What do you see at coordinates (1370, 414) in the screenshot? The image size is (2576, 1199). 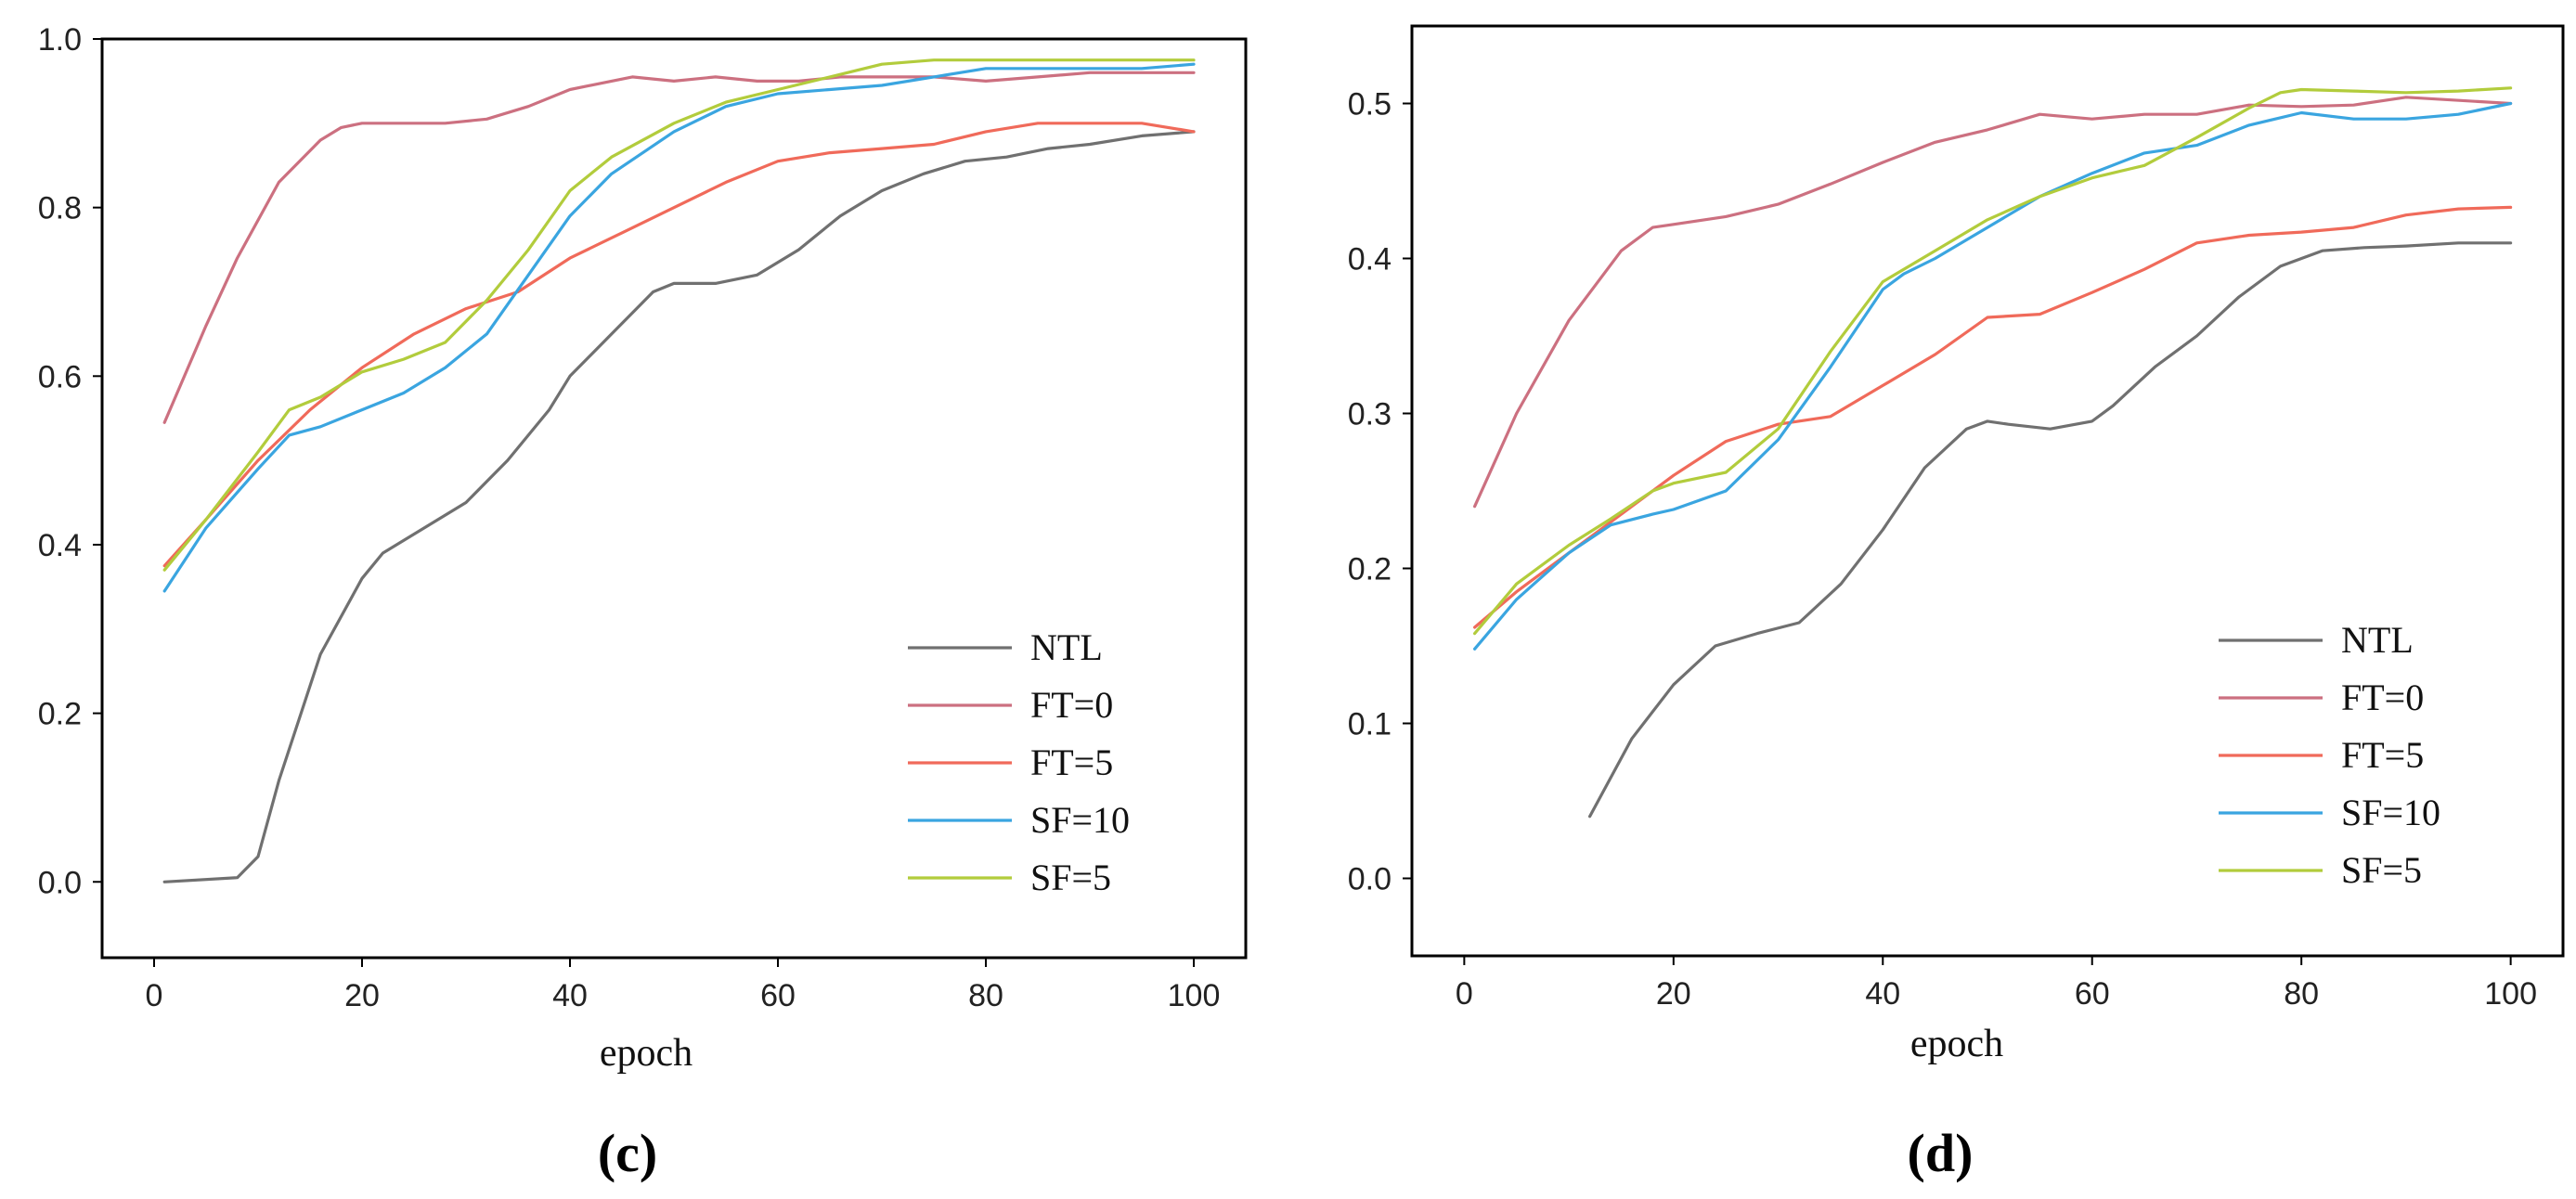 I see `y-tick-label: 0.3` at bounding box center [1370, 414].